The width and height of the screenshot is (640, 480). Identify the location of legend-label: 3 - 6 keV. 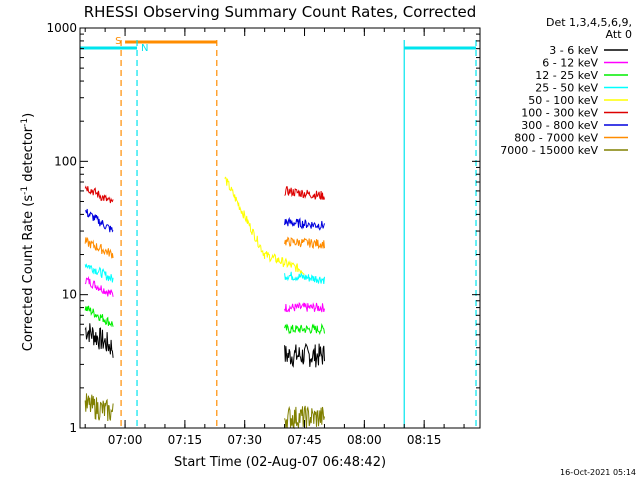
(573, 50).